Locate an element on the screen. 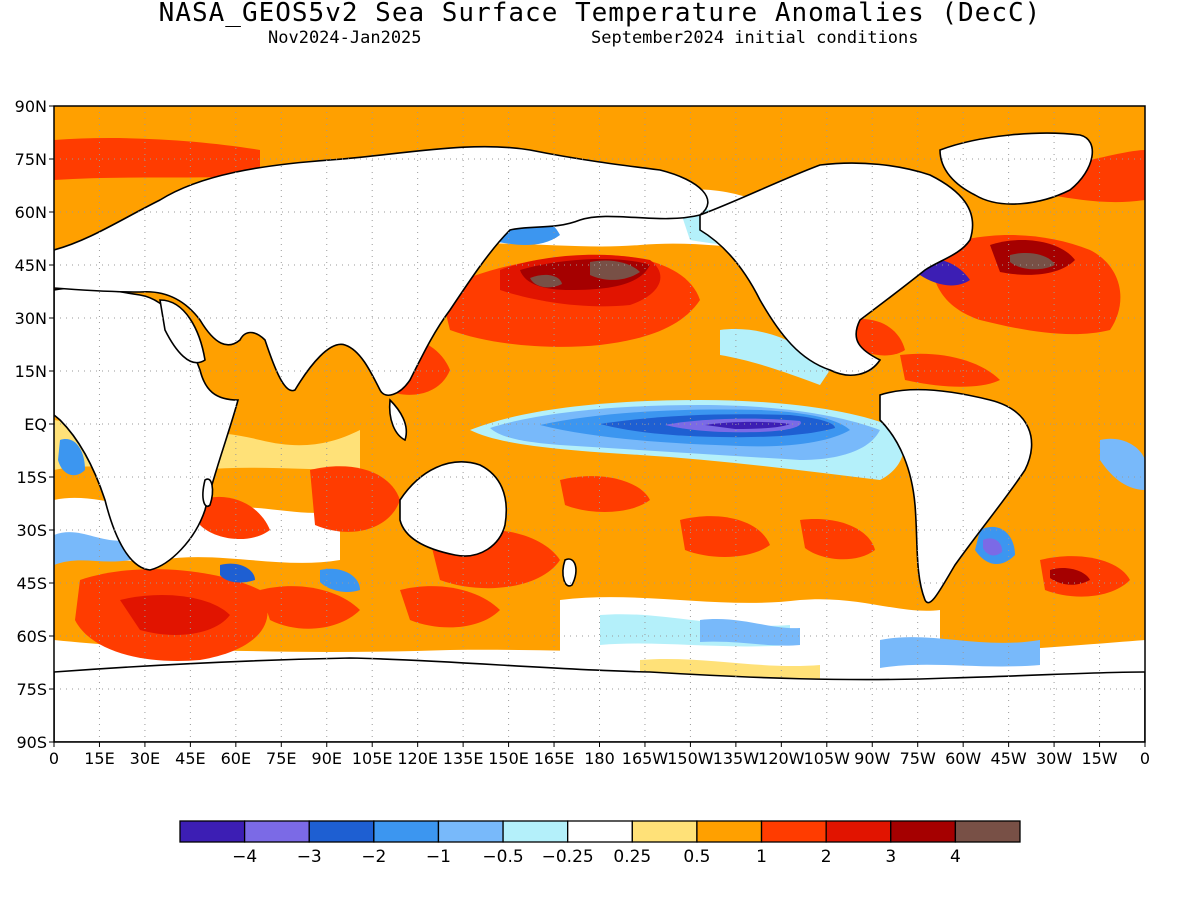  colorbar-label: 2 is located at coordinates (826, 857).